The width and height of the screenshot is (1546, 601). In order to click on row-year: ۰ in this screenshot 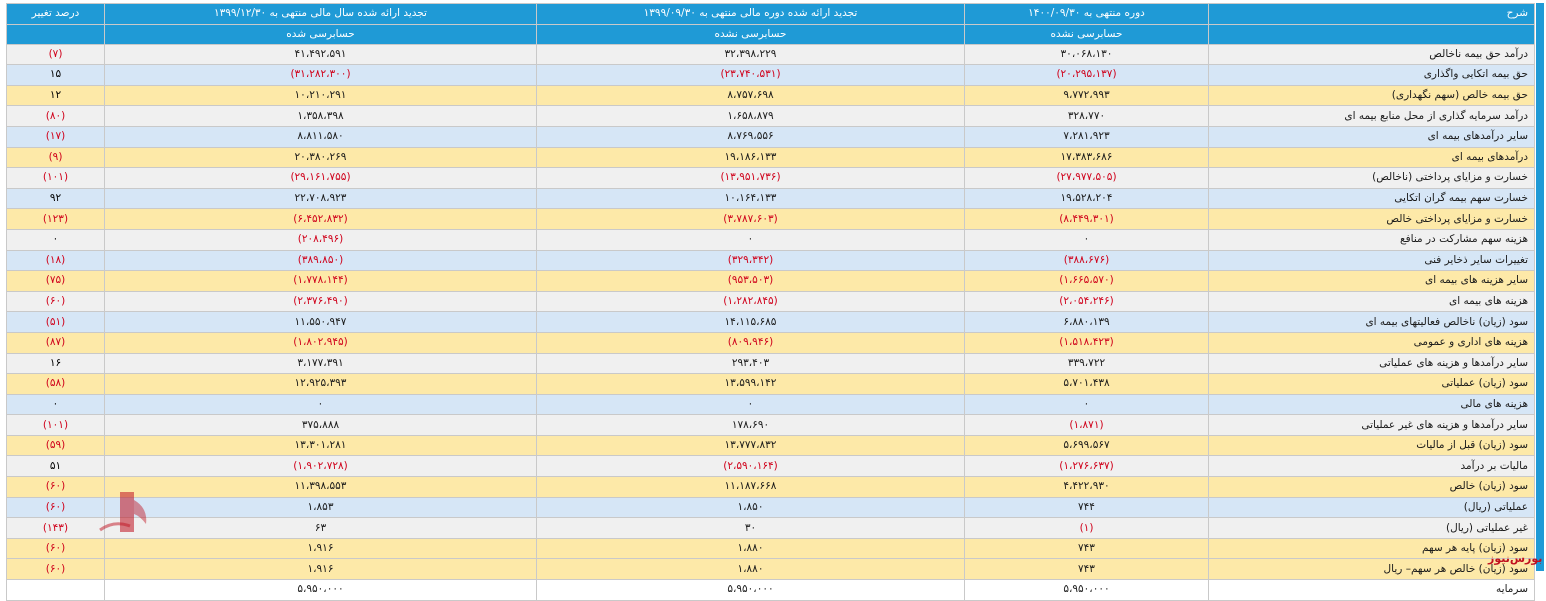, I will do `click(320, 404)`.